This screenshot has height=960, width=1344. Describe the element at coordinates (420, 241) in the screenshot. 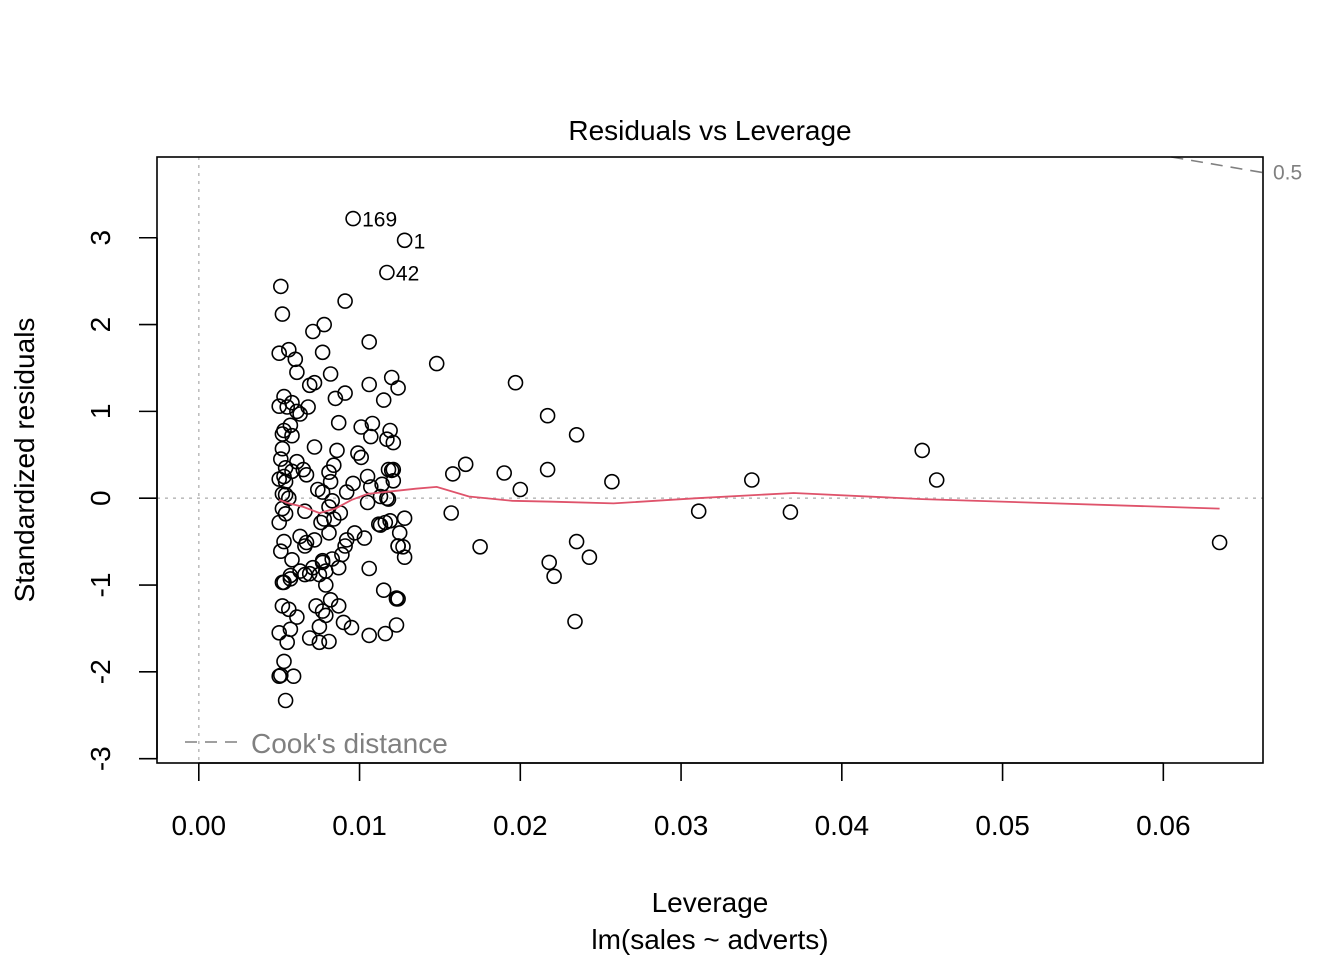

I see `point-label-1: 1` at that location.